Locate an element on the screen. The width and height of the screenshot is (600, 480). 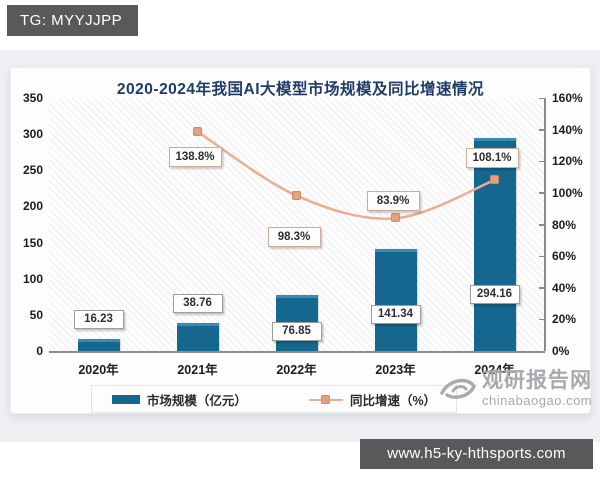
growth-rate-label: 108.1% is located at coordinates (492, 158).